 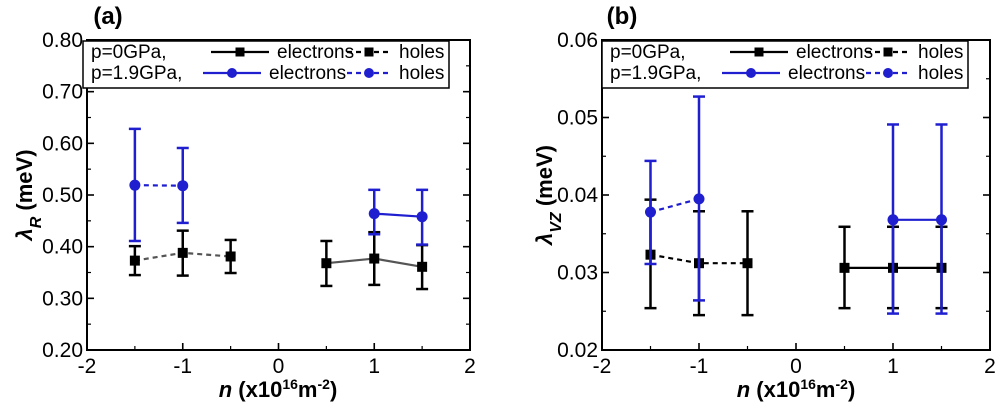 What do you see at coordinates (577, 40) in the screenshot?
I see `y-tick-label: 0.06` at bounding box center [577, 40].